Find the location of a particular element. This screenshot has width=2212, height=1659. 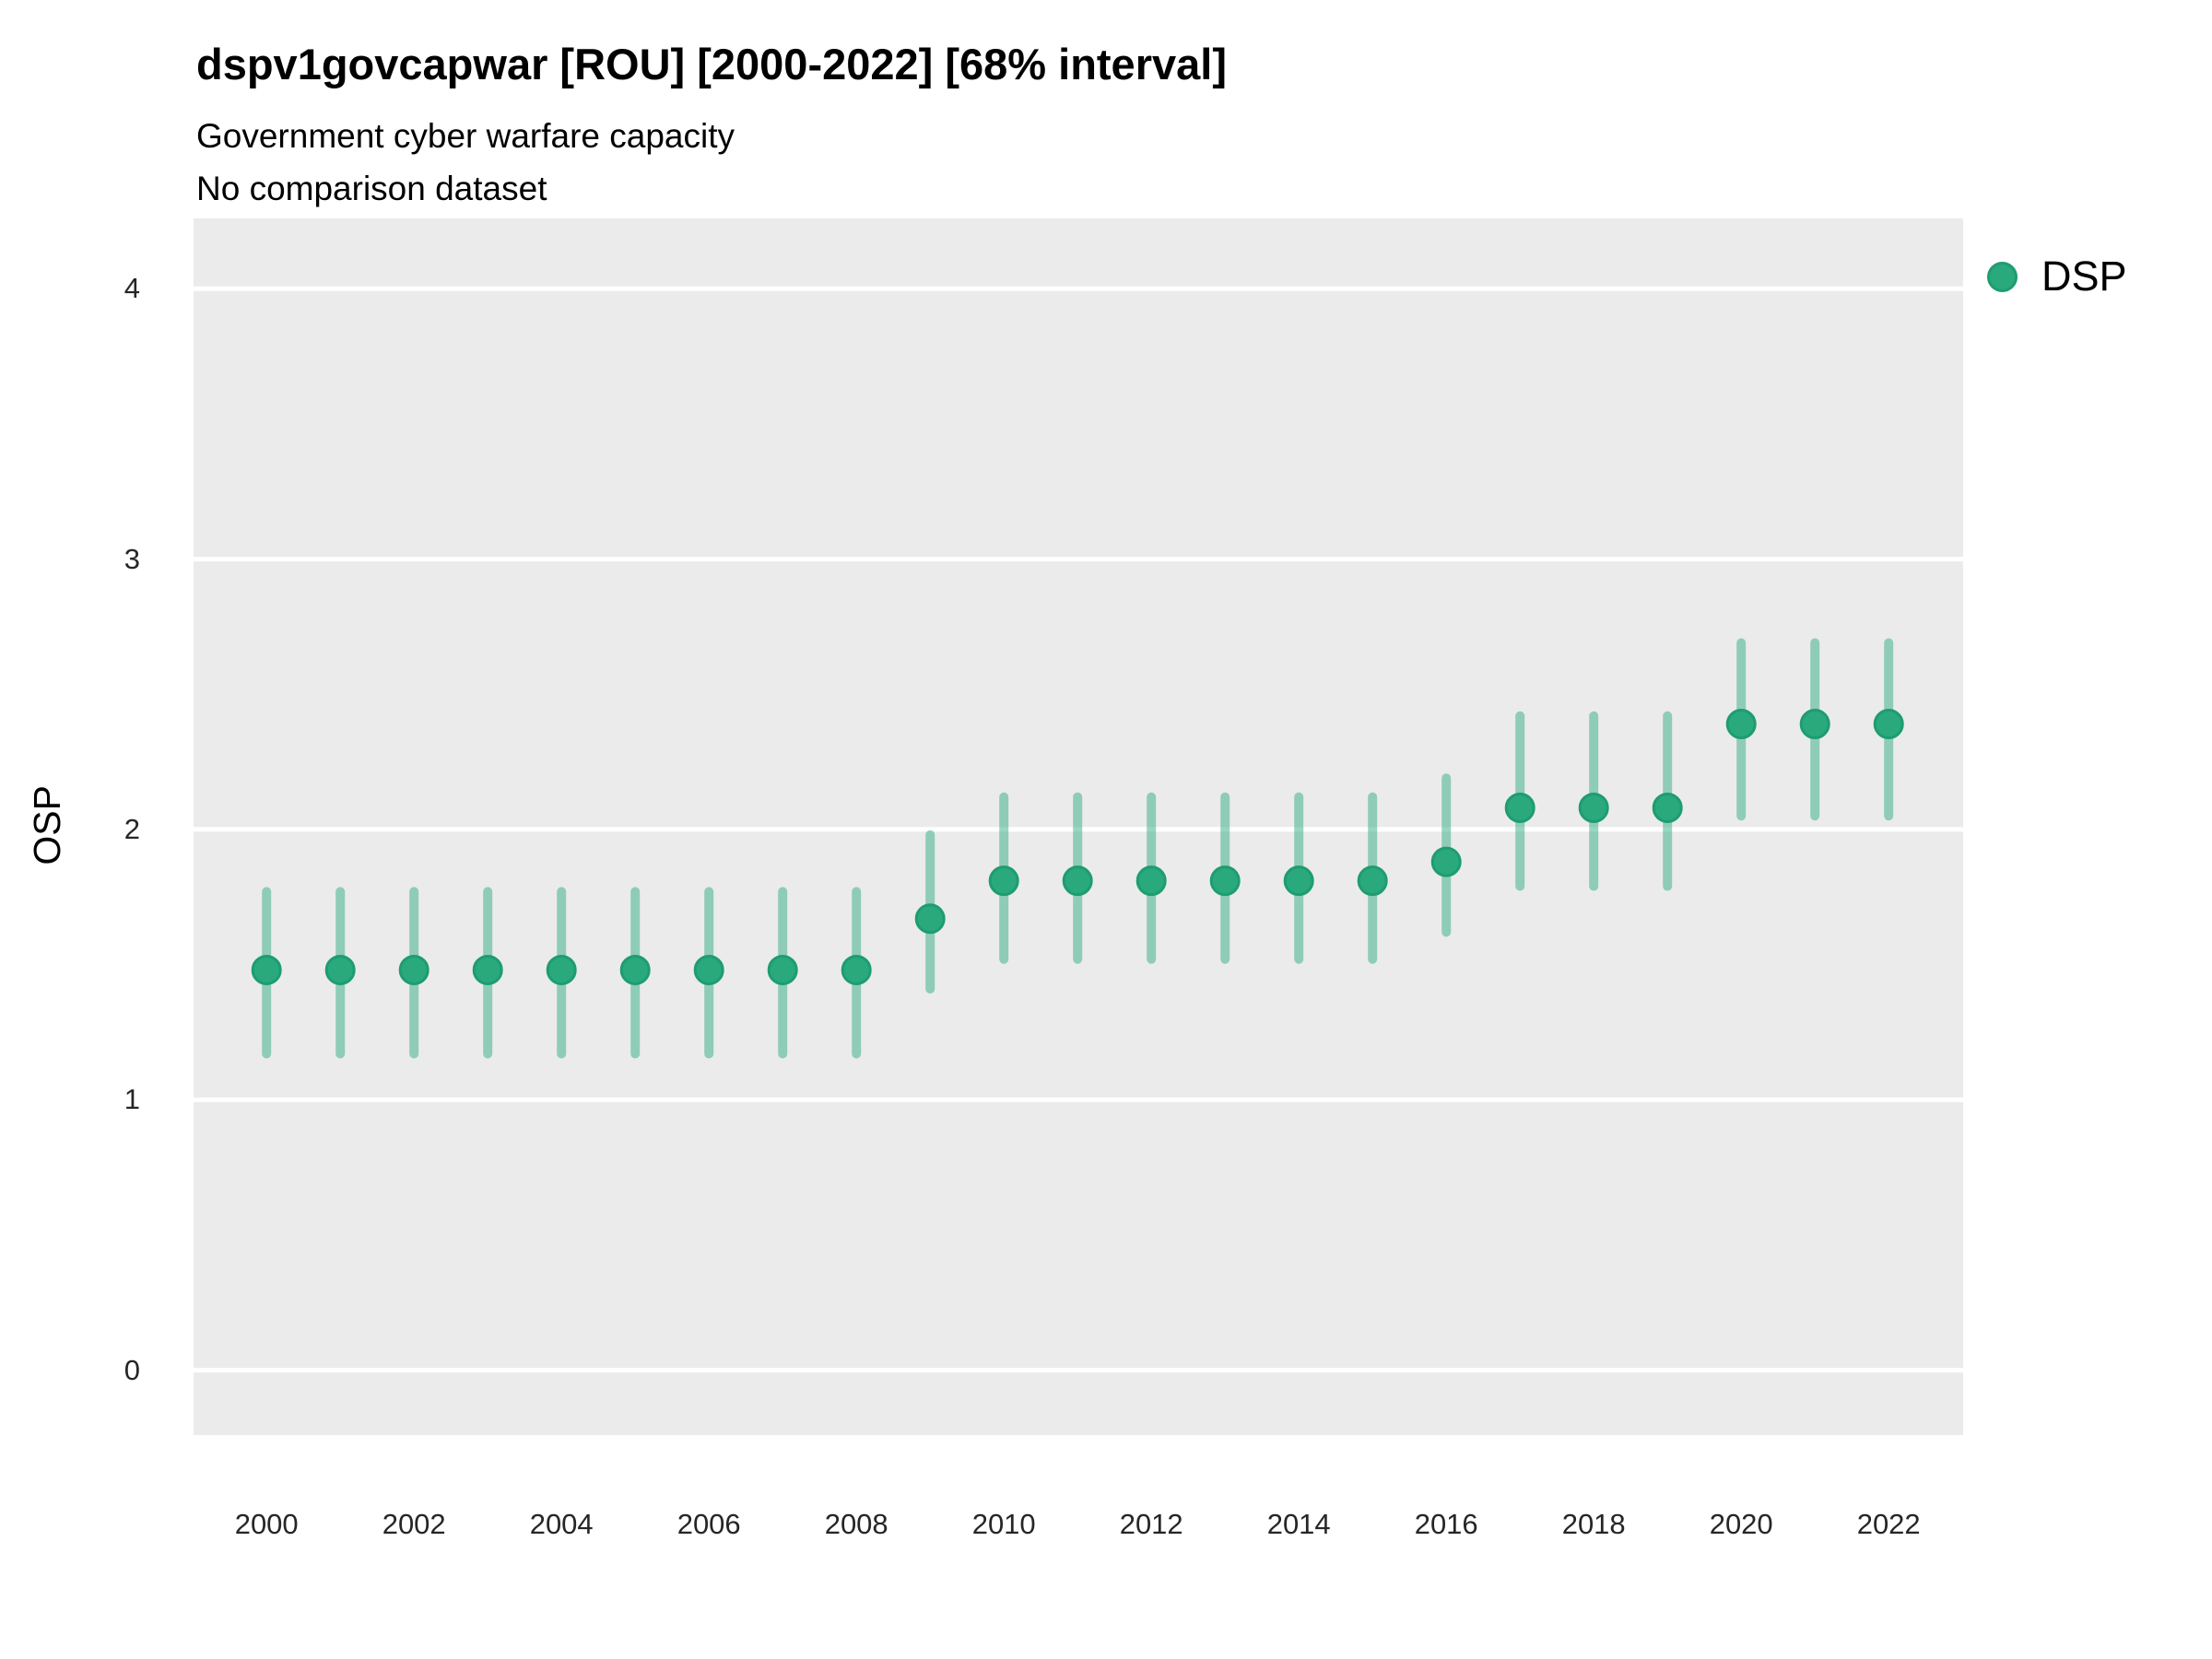

chart-subtitle: Government cyber warfare capacity is located at coordinates (465, 136).